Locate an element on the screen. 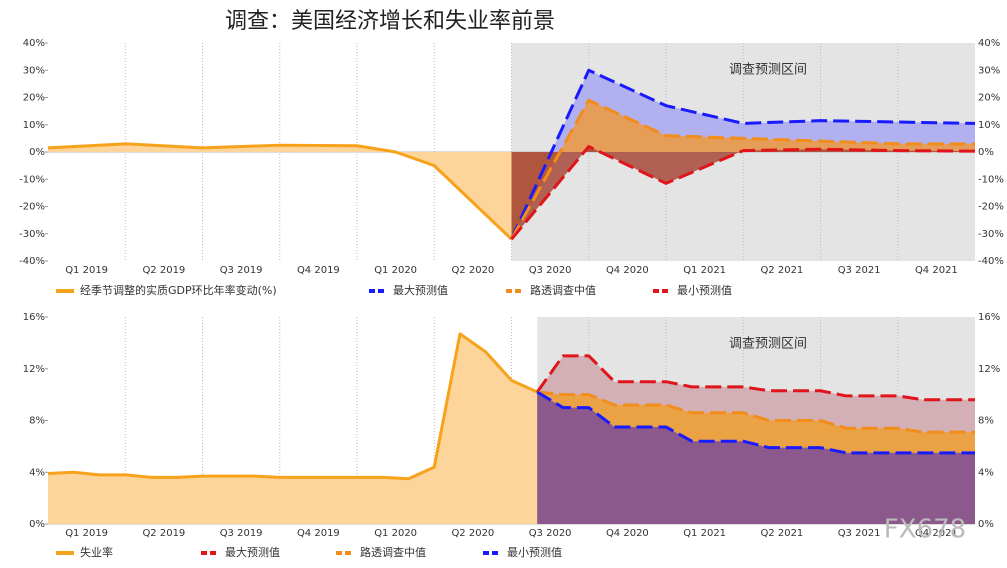  y2-tick-label: 10% is located at coordinates (989, 125).